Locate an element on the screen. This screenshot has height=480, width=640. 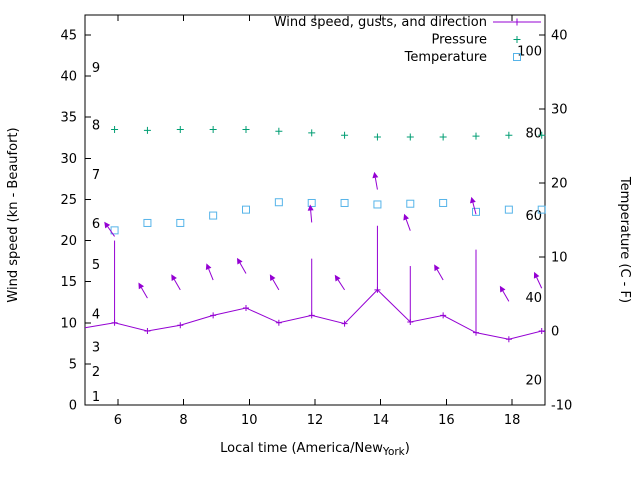
y-left-tick-label: 0 is located at coordinates (73, 406).